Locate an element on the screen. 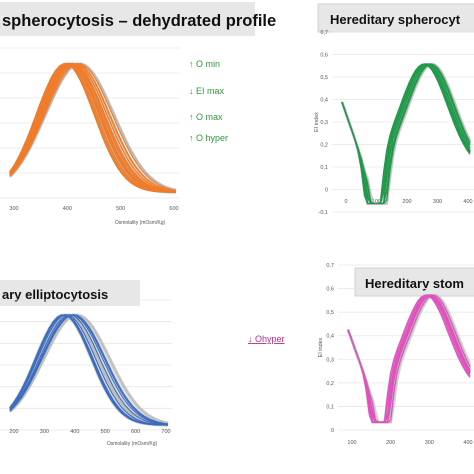 The image size is (474, 474). panel-1-plot: 300 400 500 600 Osmolality (mOsm/Kg) is located at coordinates (90, 136).